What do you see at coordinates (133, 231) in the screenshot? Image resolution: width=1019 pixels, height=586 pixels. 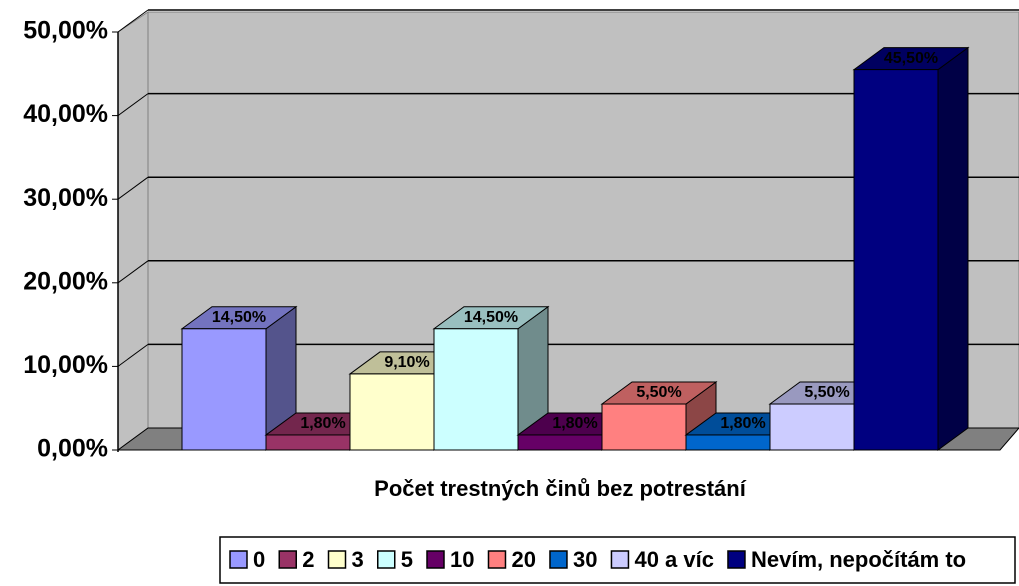 I see `side-wall` at bounding box center [133, 231].